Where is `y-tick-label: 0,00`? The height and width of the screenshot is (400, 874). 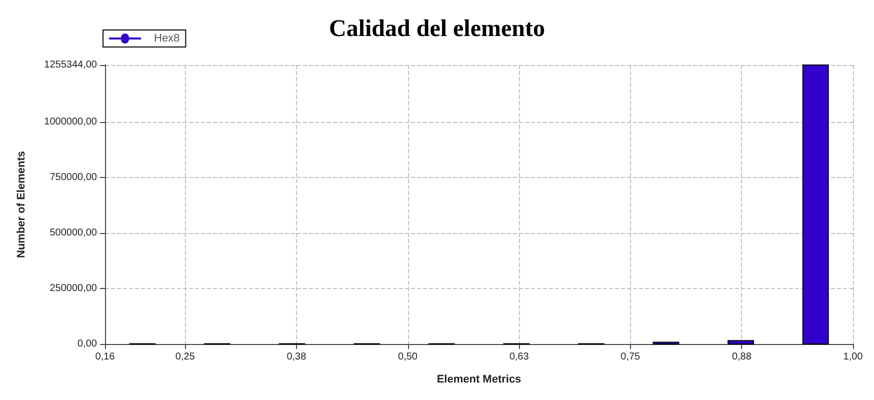 y-tick-label: 0,00 is located at coordinates (88, 344).